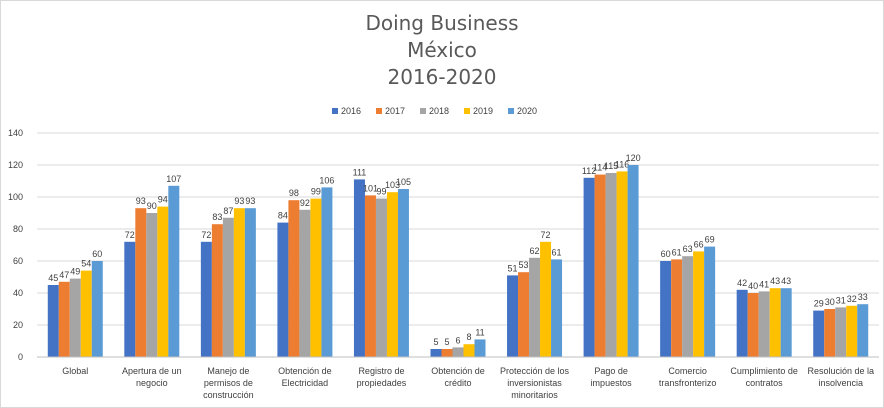 This screenshot has height=408, width=884. Describe the element at coordinates (326, 180) in the screenshot. I see `data-label-2020-3: 106` at that location.